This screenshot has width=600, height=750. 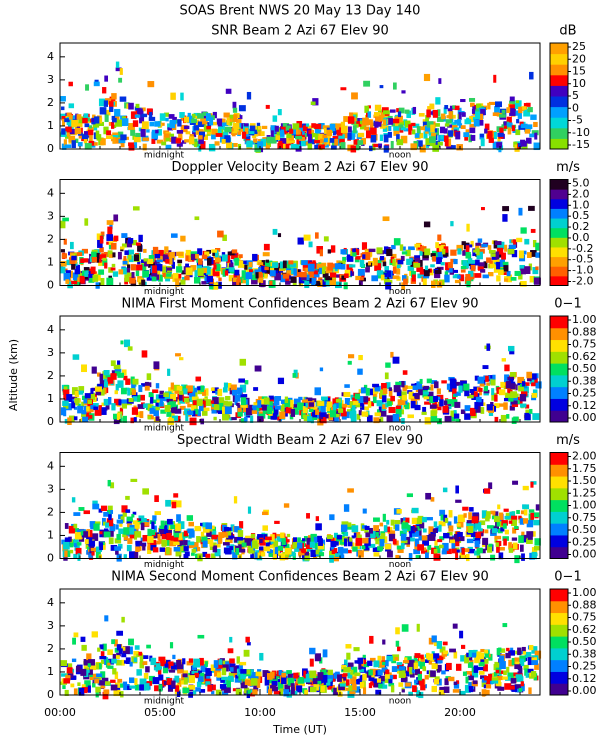 I want to click on colorbar-tick-label: -1.0, so click(x=582, y=270).